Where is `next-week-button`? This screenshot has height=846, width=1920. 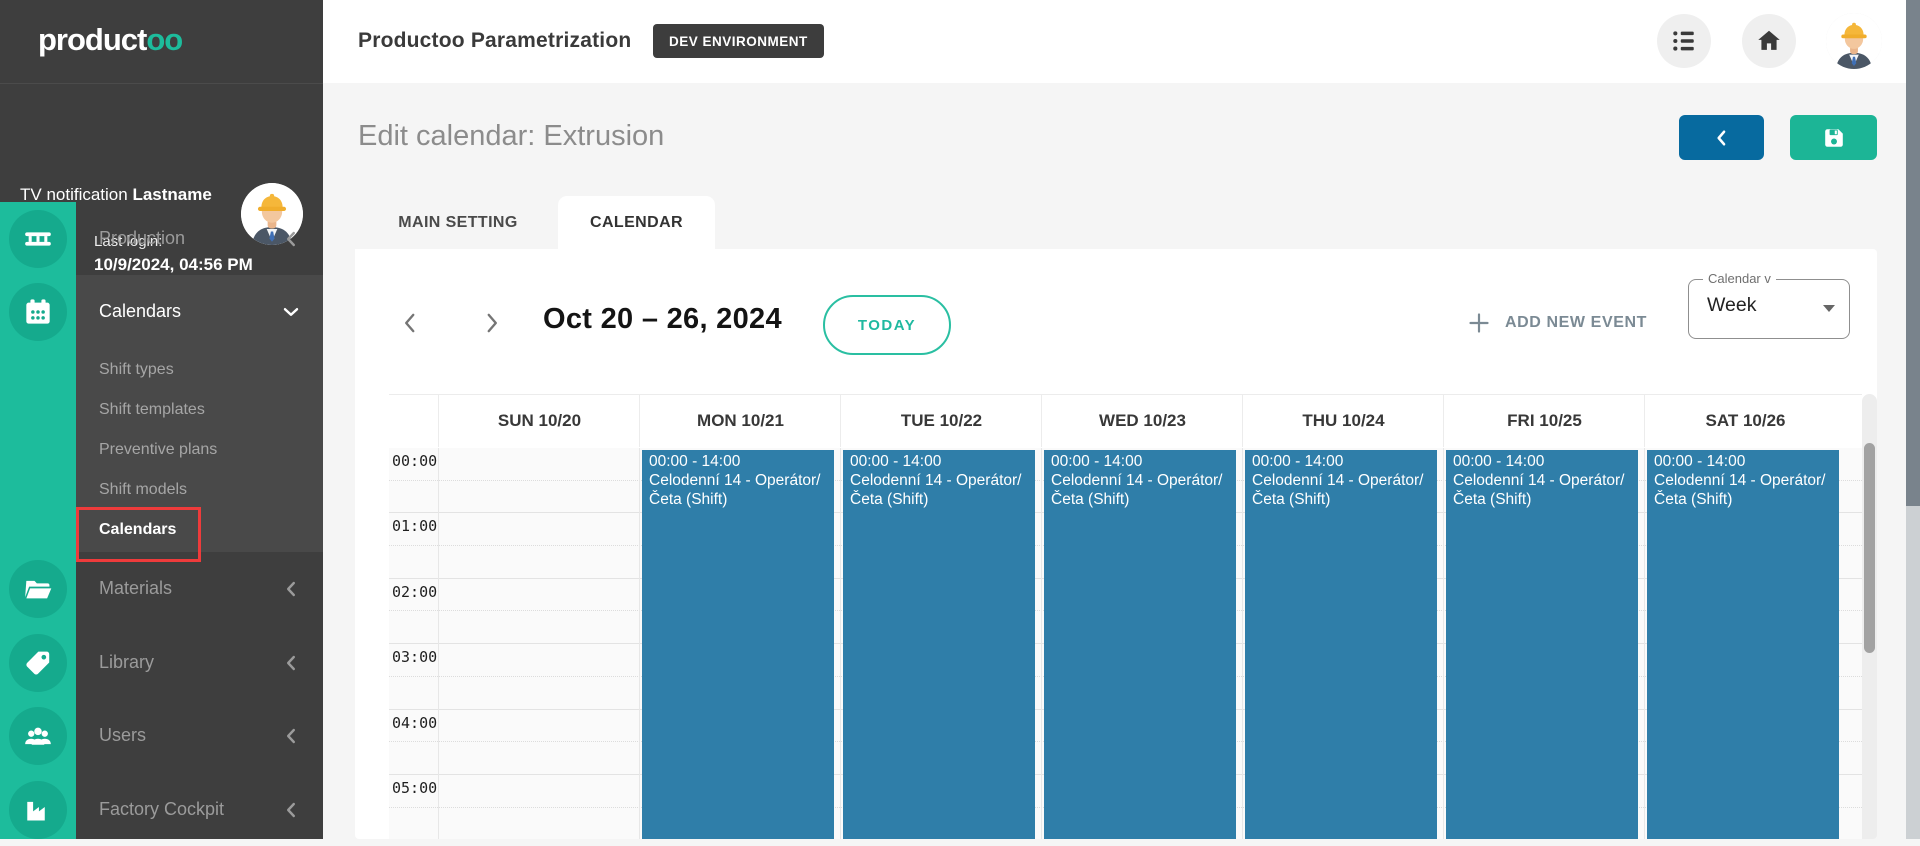
next-week-button is located at coordinates (492, 323).